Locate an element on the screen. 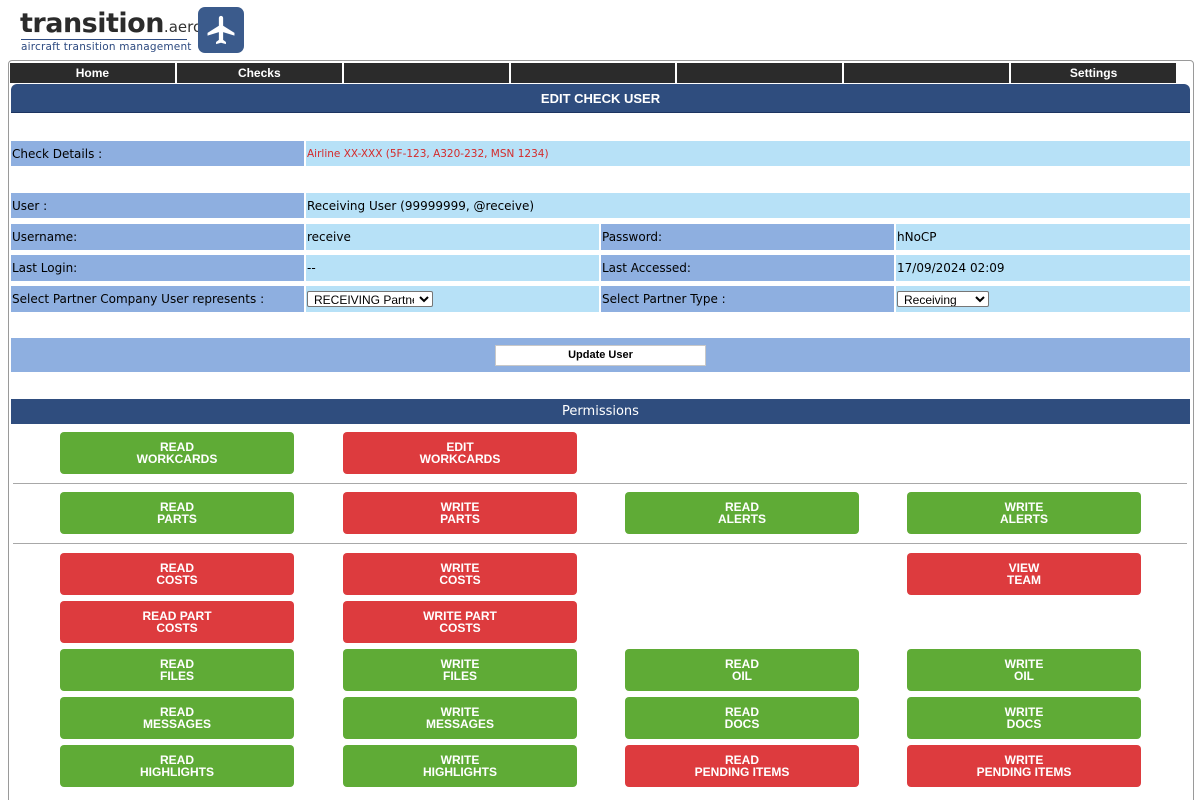 This screenshot has width=1200, height=800. username-label: Username: is located at coordinates (157, 237).